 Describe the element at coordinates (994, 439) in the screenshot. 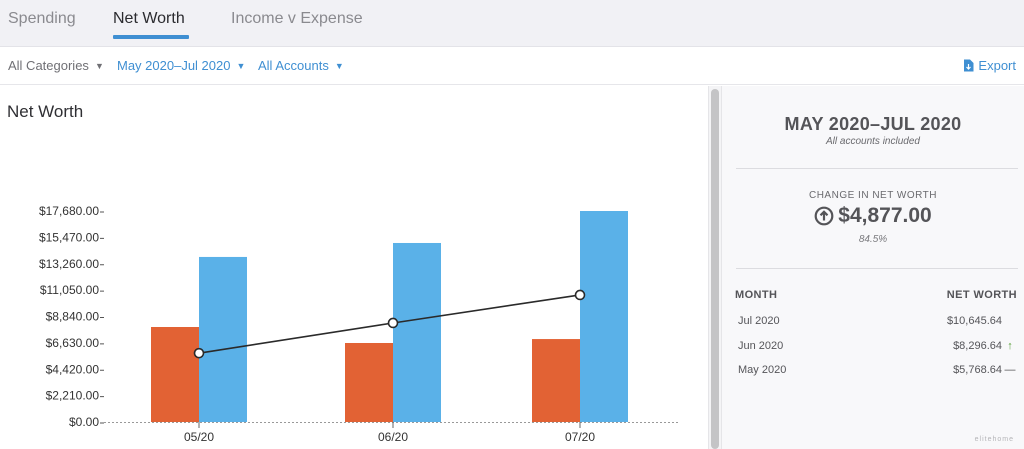

I see `watermark: elitehome` at that location.